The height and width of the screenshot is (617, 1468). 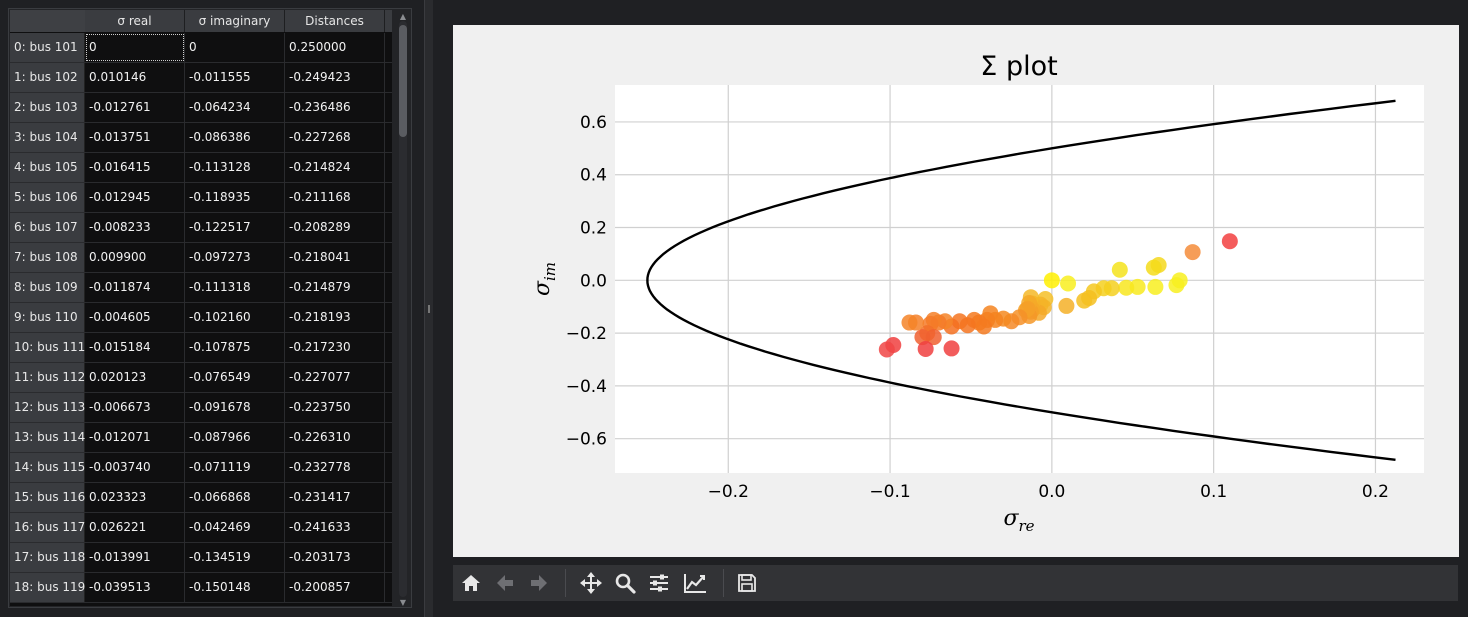 I want to click on row-header: 11: bus 112, so click(x=47, y=377).